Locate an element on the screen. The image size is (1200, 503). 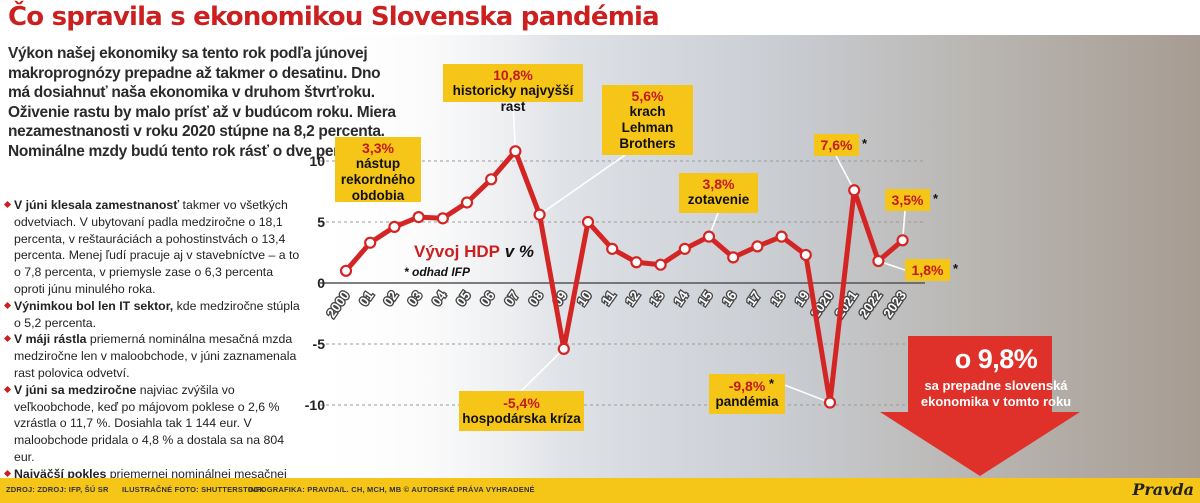
footer-source: ZDROJ: ZDROJ: IFP, ŠÚ SR is located at coordinates (57, 489).